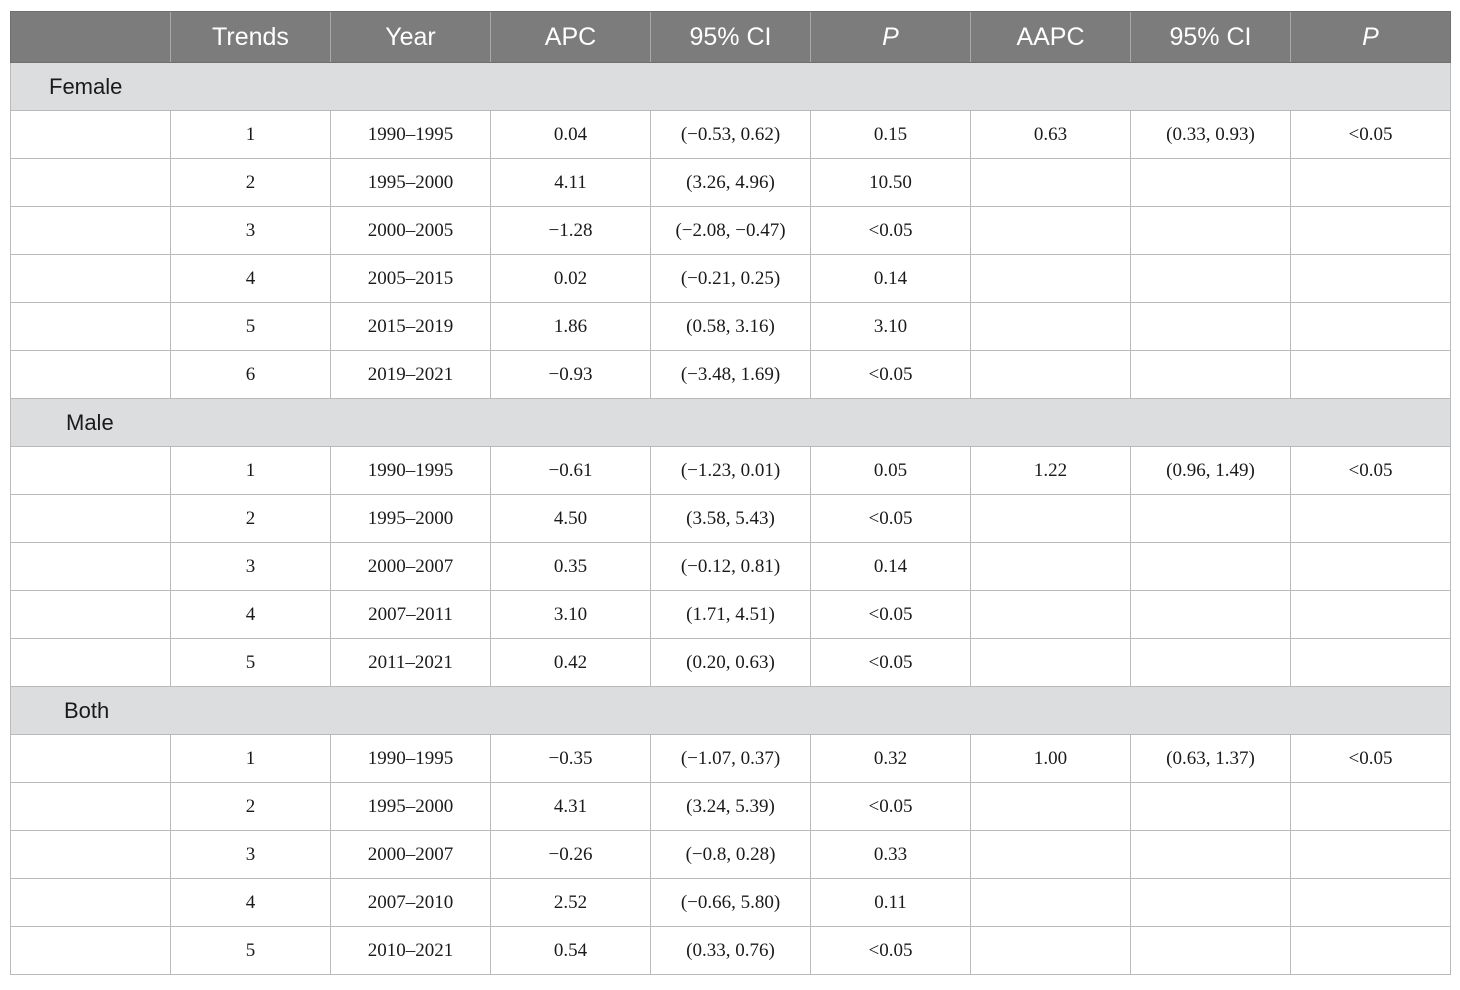  What do you see at coordinates (410, 326) in the screenshot?
I see `year-cell: 2015–2019` at bounding box center [410, 326].